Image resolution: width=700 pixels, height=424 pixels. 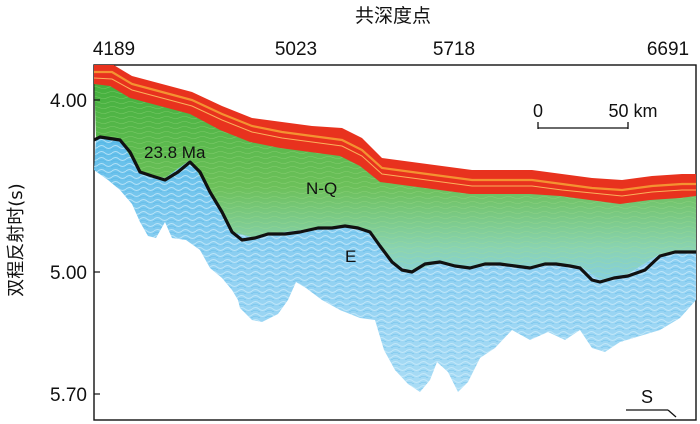 What do you see at coordinates (668, 49) in the screenshot?
I see `x-tick-label: 6691` at bounding box center [668, 49].